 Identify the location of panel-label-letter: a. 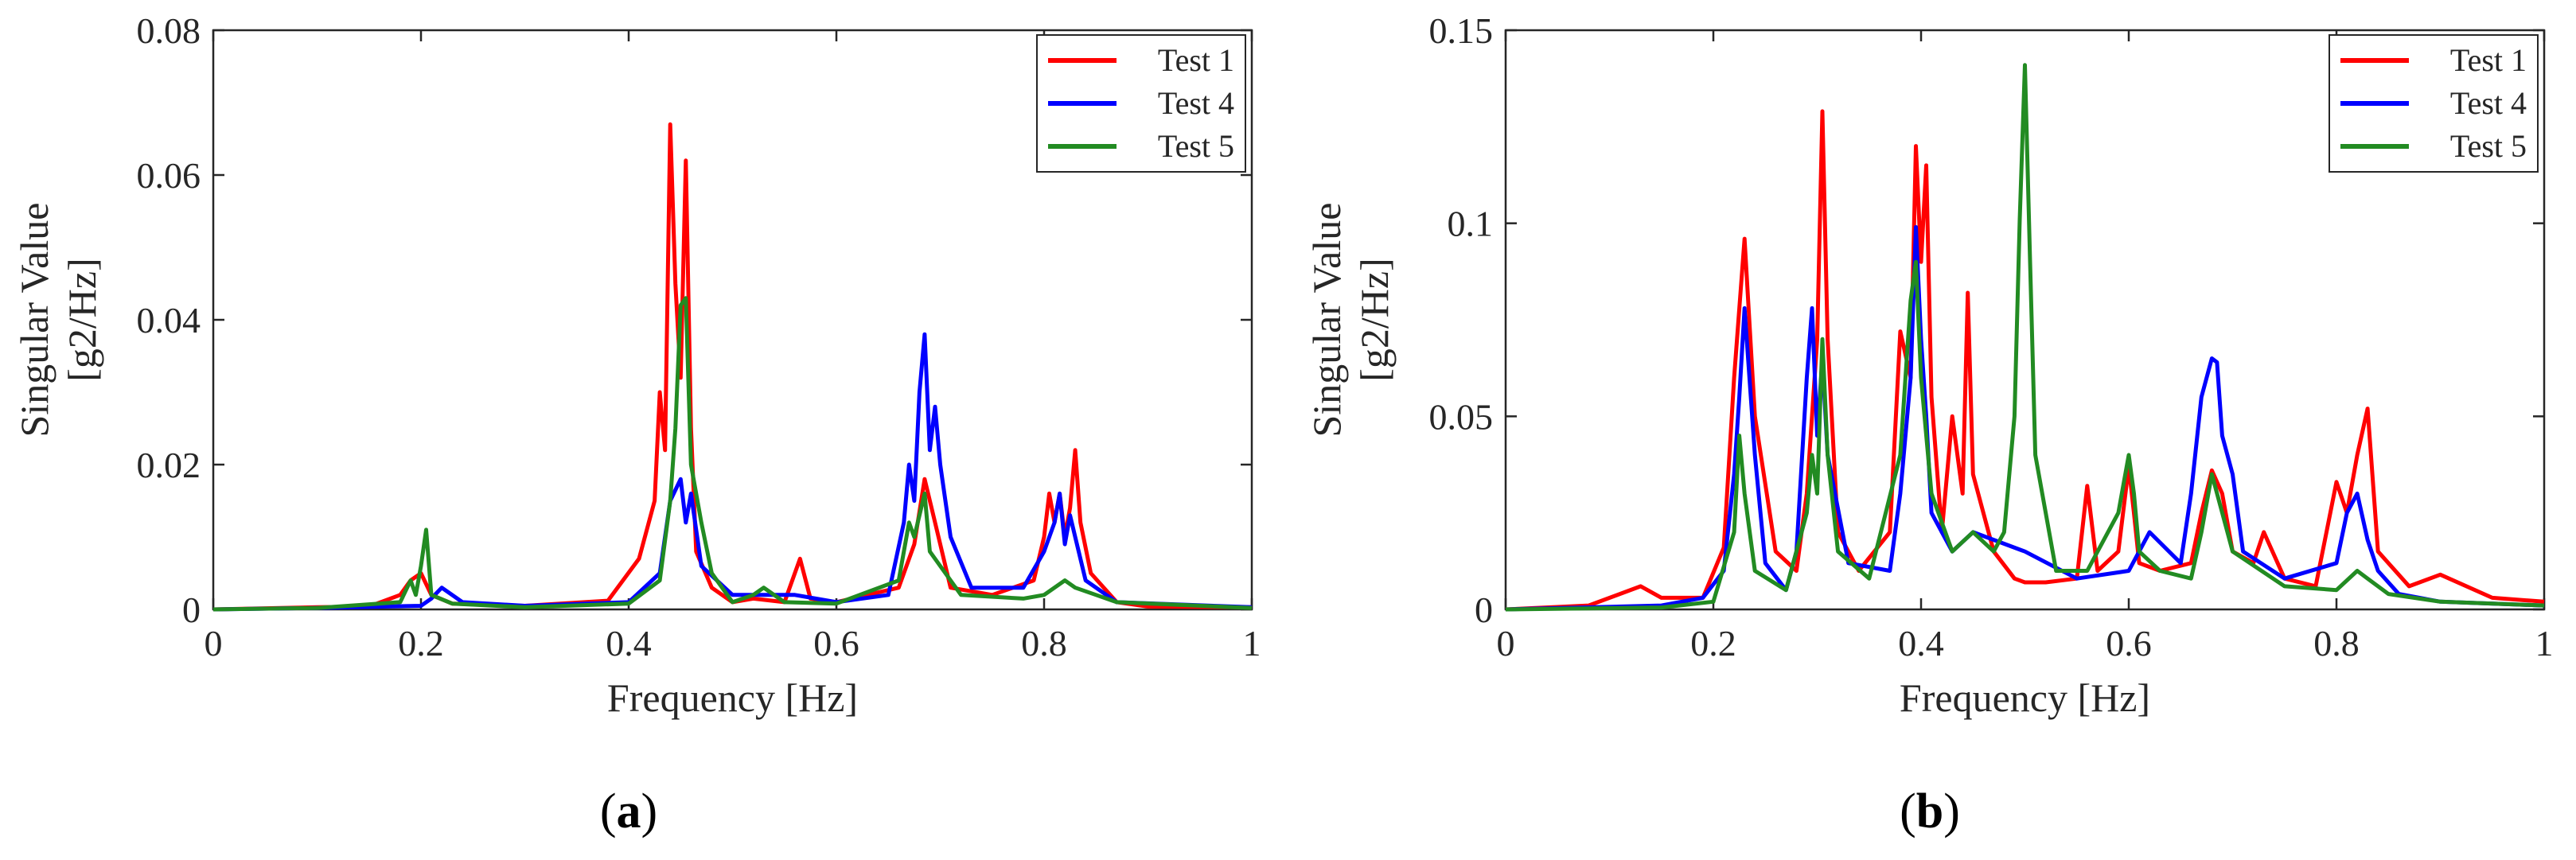
(629, 811).